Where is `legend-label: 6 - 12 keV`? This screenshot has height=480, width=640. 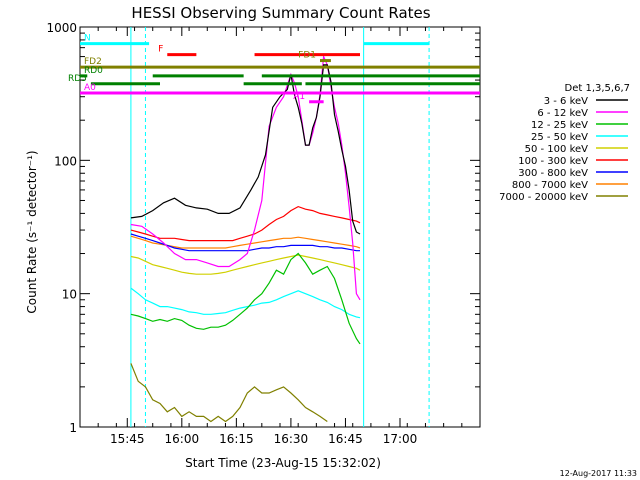
legend-label: 6 - 12 keV is located at coordinates (562, 113).